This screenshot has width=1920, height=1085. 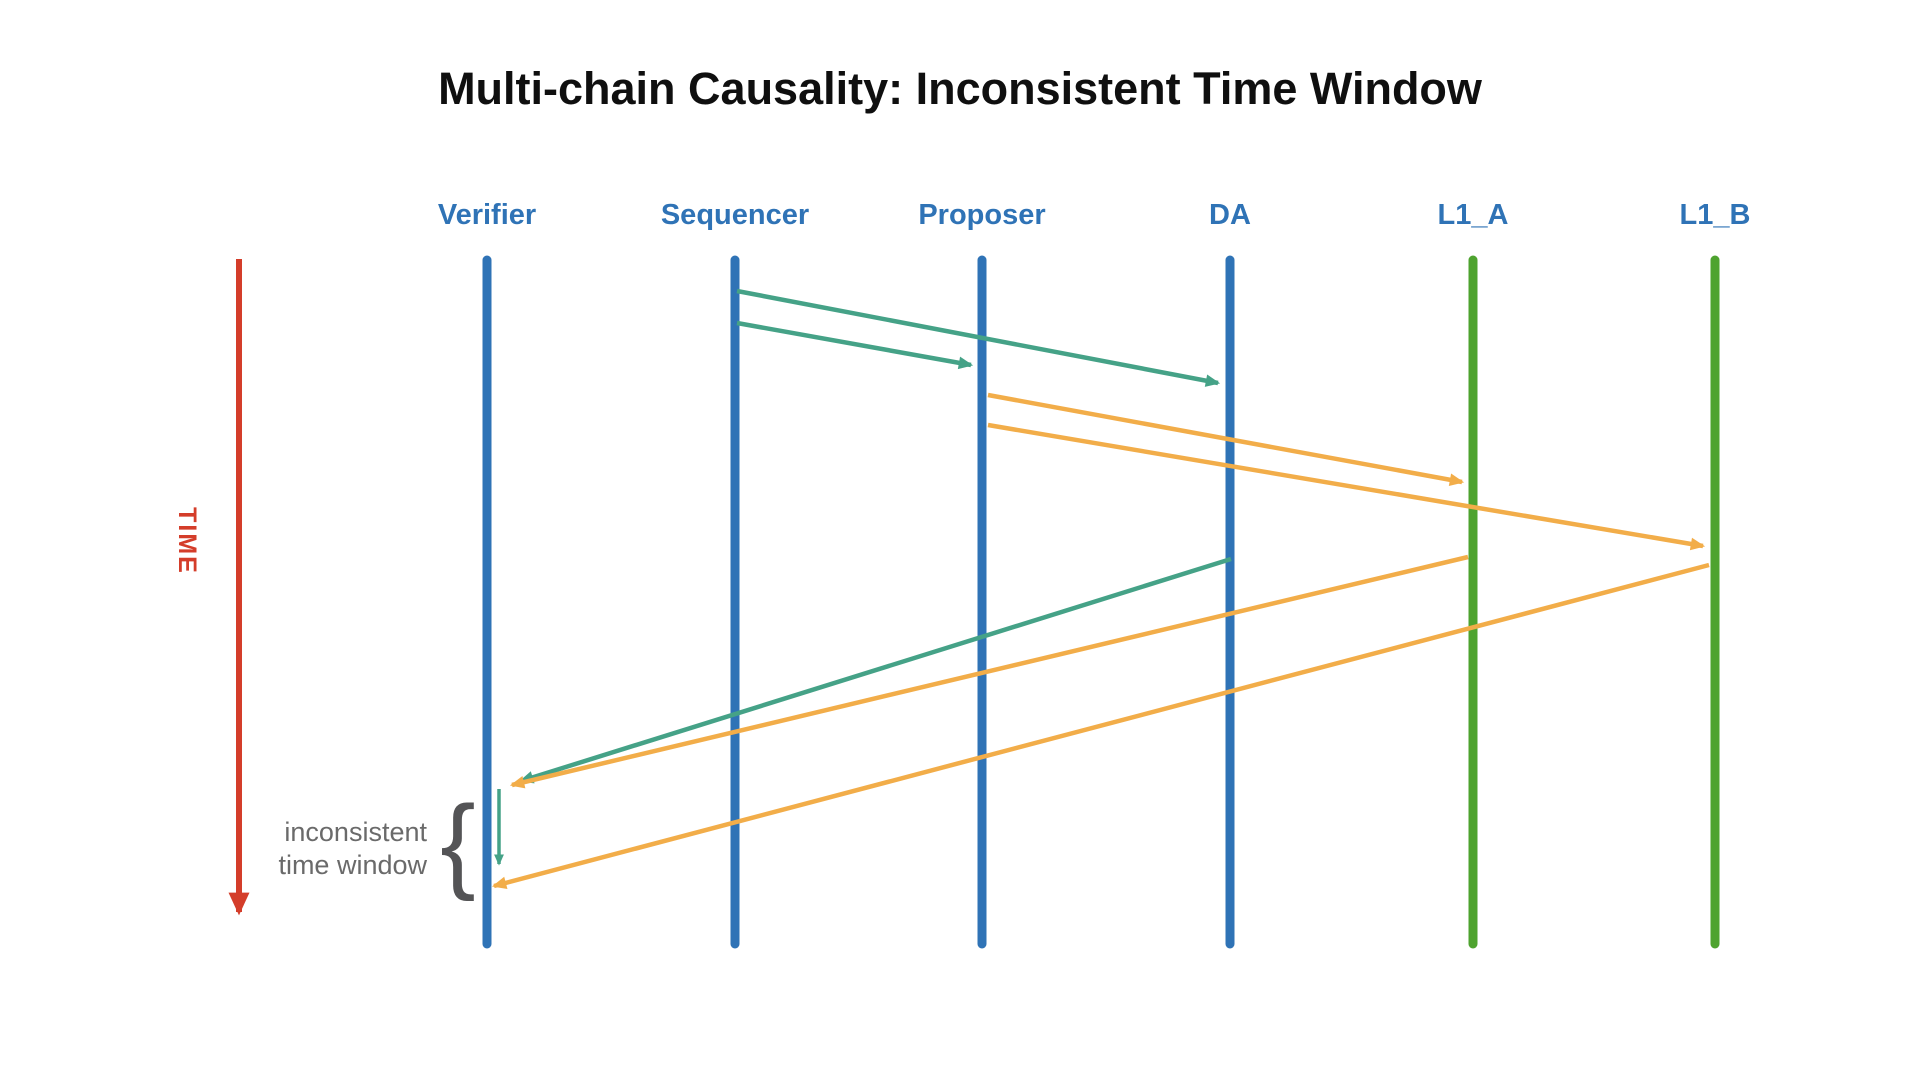 I want to click on arrow-l1-a-to-verifier, so click(x=989, y=671).